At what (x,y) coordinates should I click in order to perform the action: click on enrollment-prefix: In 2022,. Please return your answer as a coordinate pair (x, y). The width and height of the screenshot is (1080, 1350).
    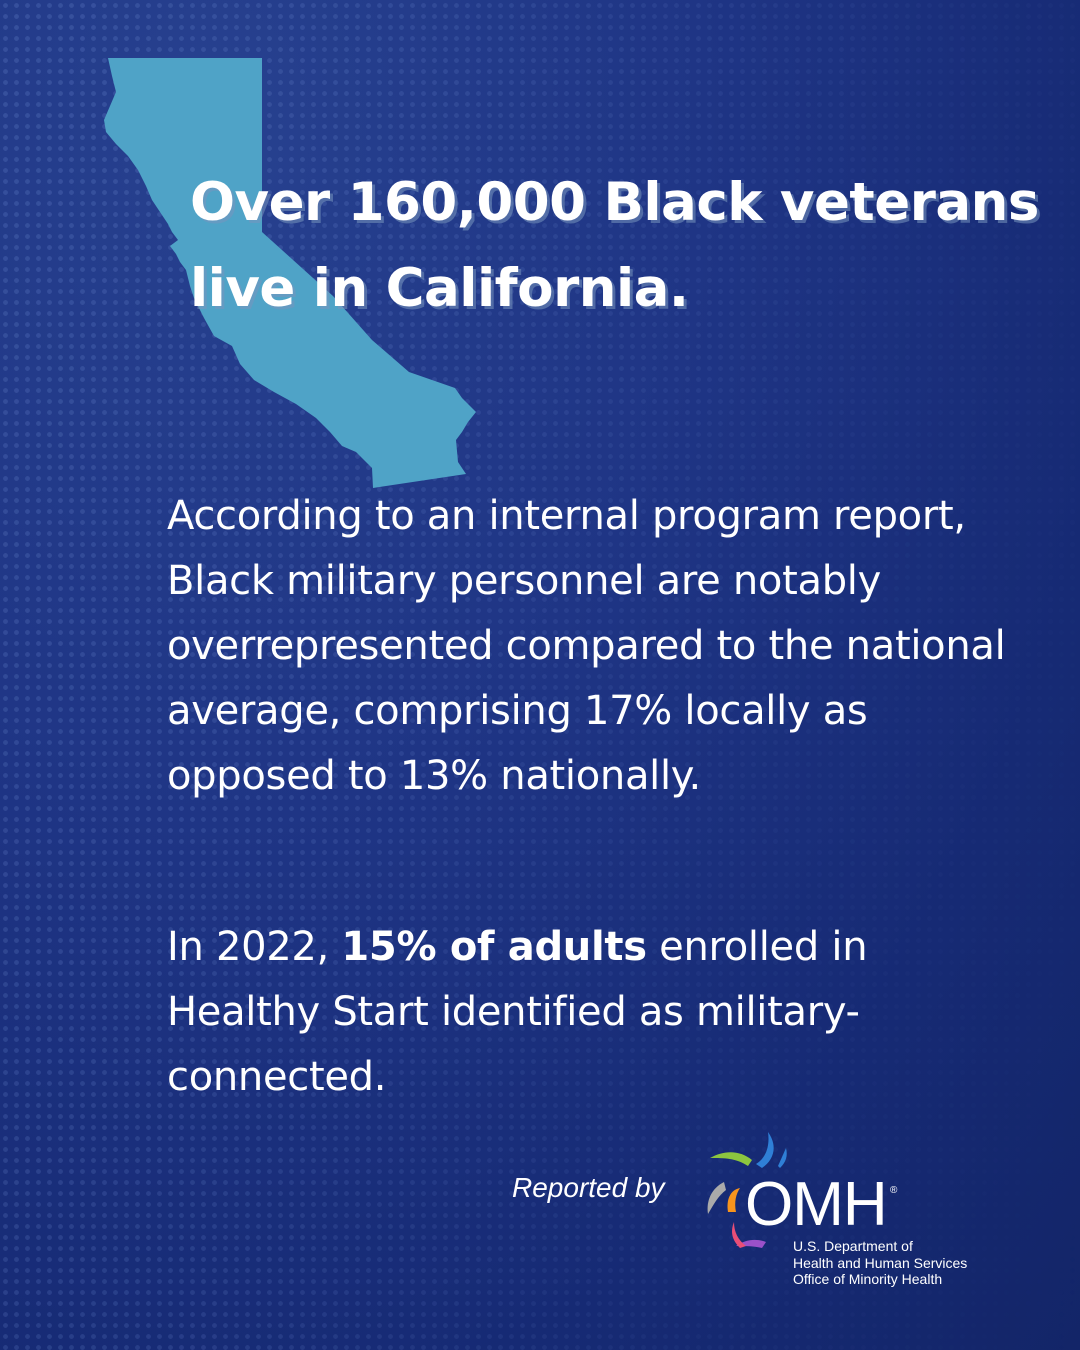
    Looking at the image, I should click on (254, 947).